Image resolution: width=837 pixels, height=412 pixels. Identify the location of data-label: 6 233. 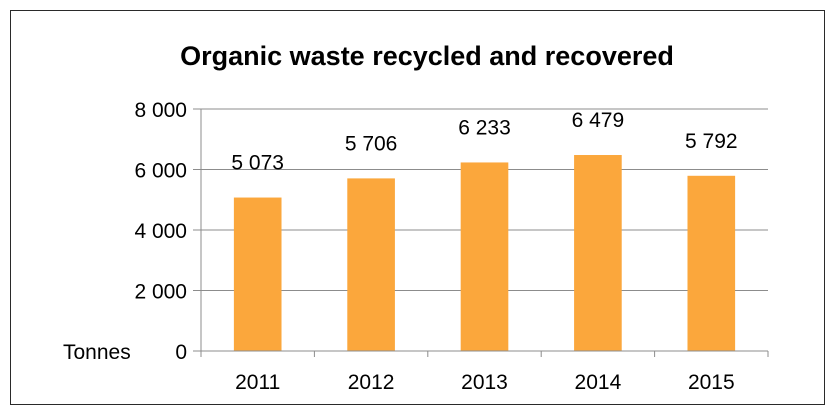
(484, 127).